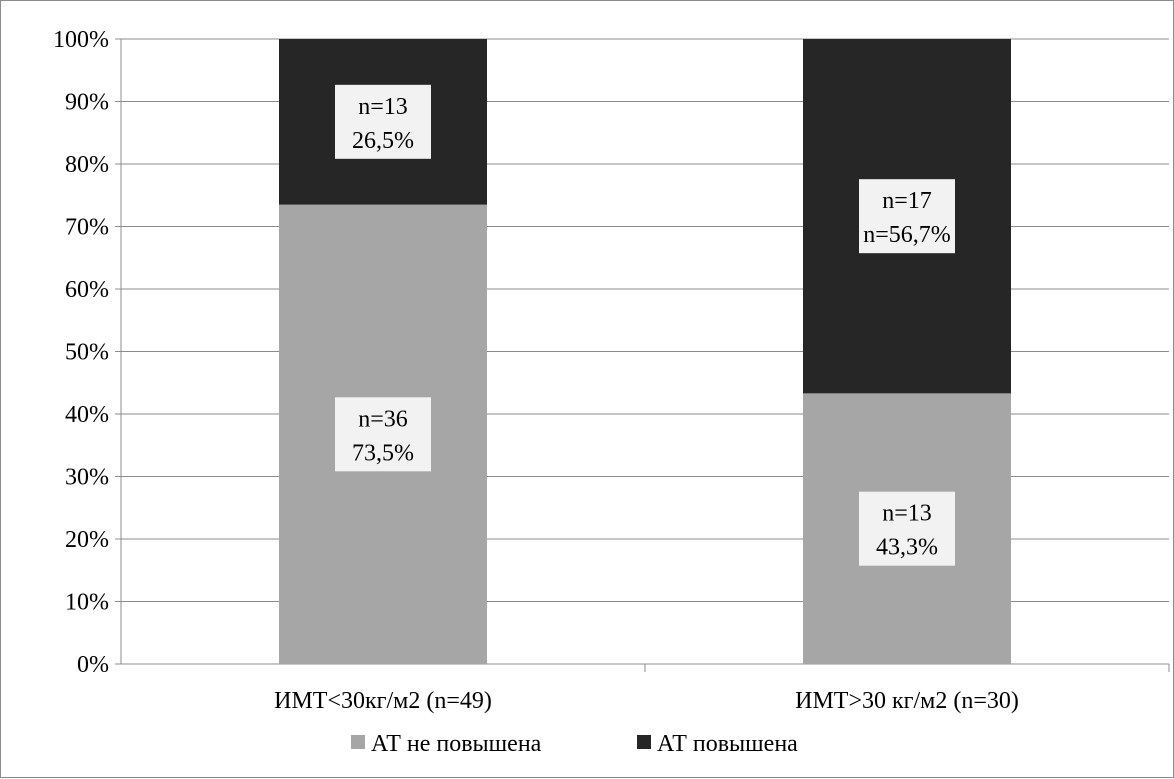  I want to click on y-tick-label: 20%, so click(87, 540).